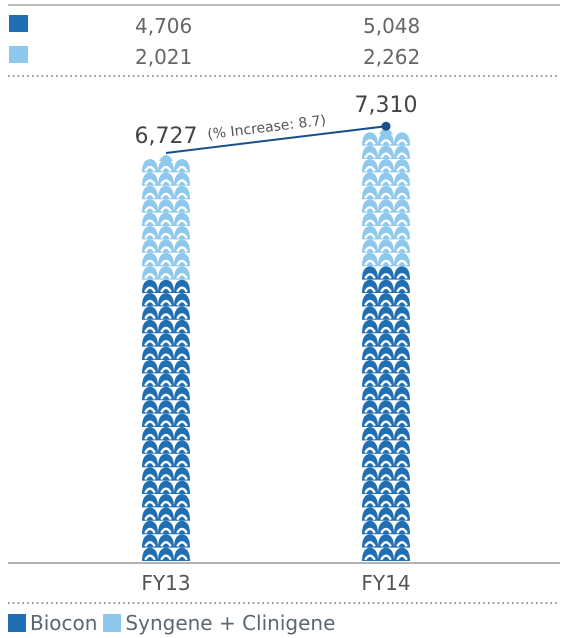  What do you see at coordinates (386, 126) in the screenshot?
I see `total-marker-fy14` at bounding box center [386, 126].